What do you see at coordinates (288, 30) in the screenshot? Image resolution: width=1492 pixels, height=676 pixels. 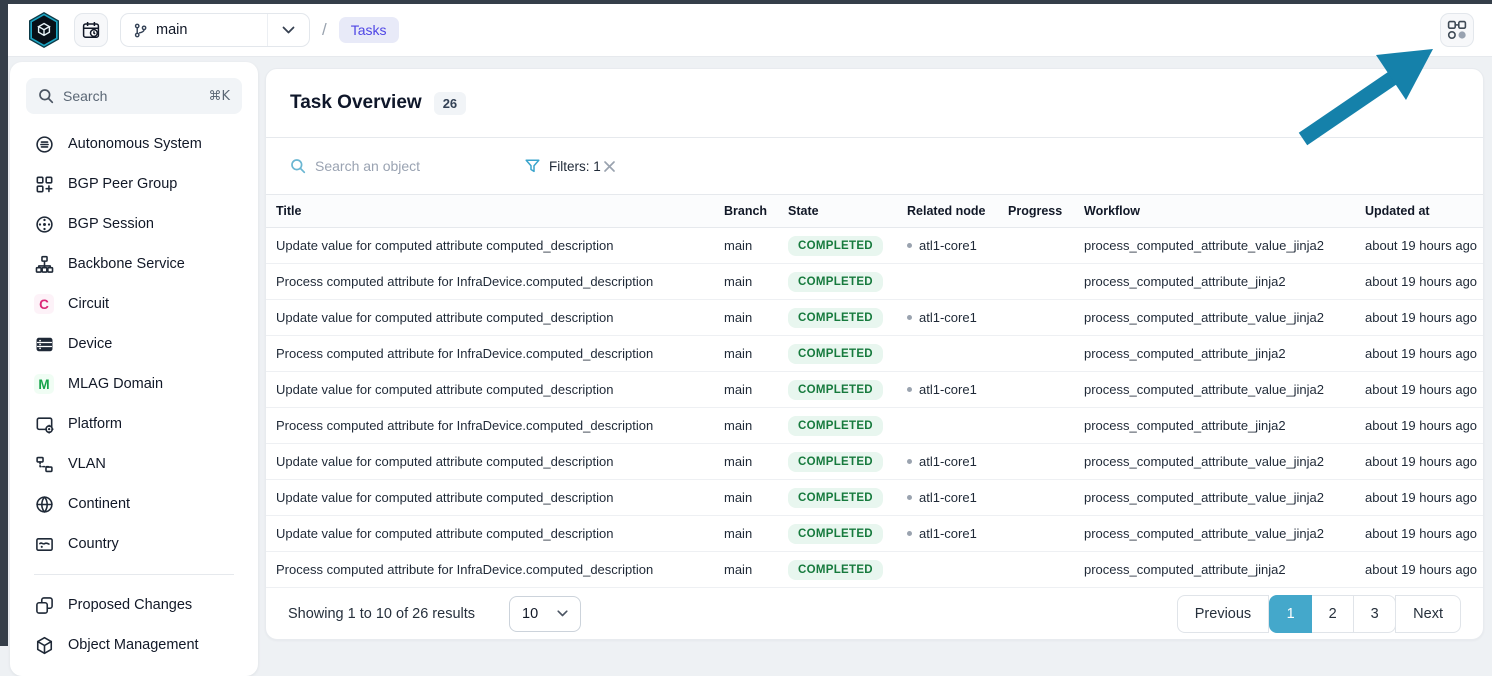 I see `branch-selector-toggle` at bounding box center [288, 30].